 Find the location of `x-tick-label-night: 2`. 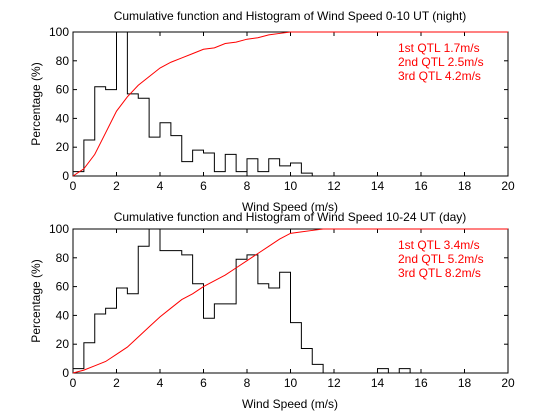

x-tick-label-night: 2 is located at coordinates (116, 186).